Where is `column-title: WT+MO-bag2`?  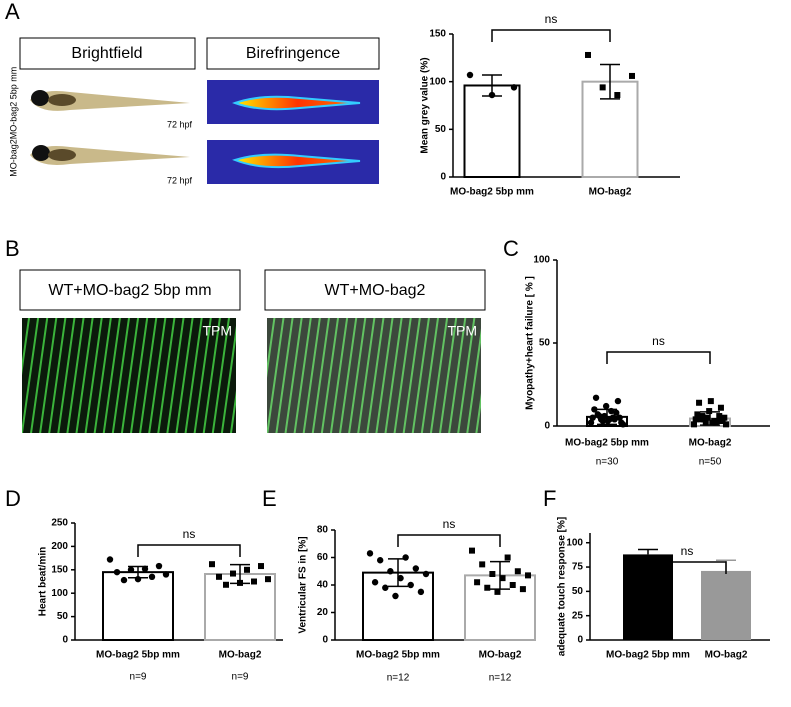 column-title: WT+MO-bag2 is located at coordinates (375, 290).